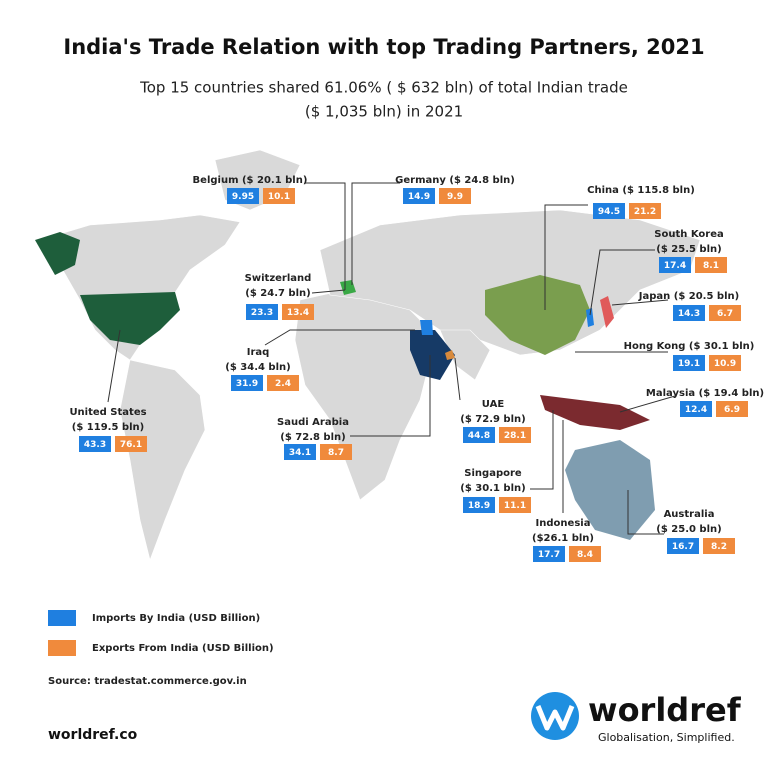  I want to click on exports-value: 10.9, so click(725, 364).